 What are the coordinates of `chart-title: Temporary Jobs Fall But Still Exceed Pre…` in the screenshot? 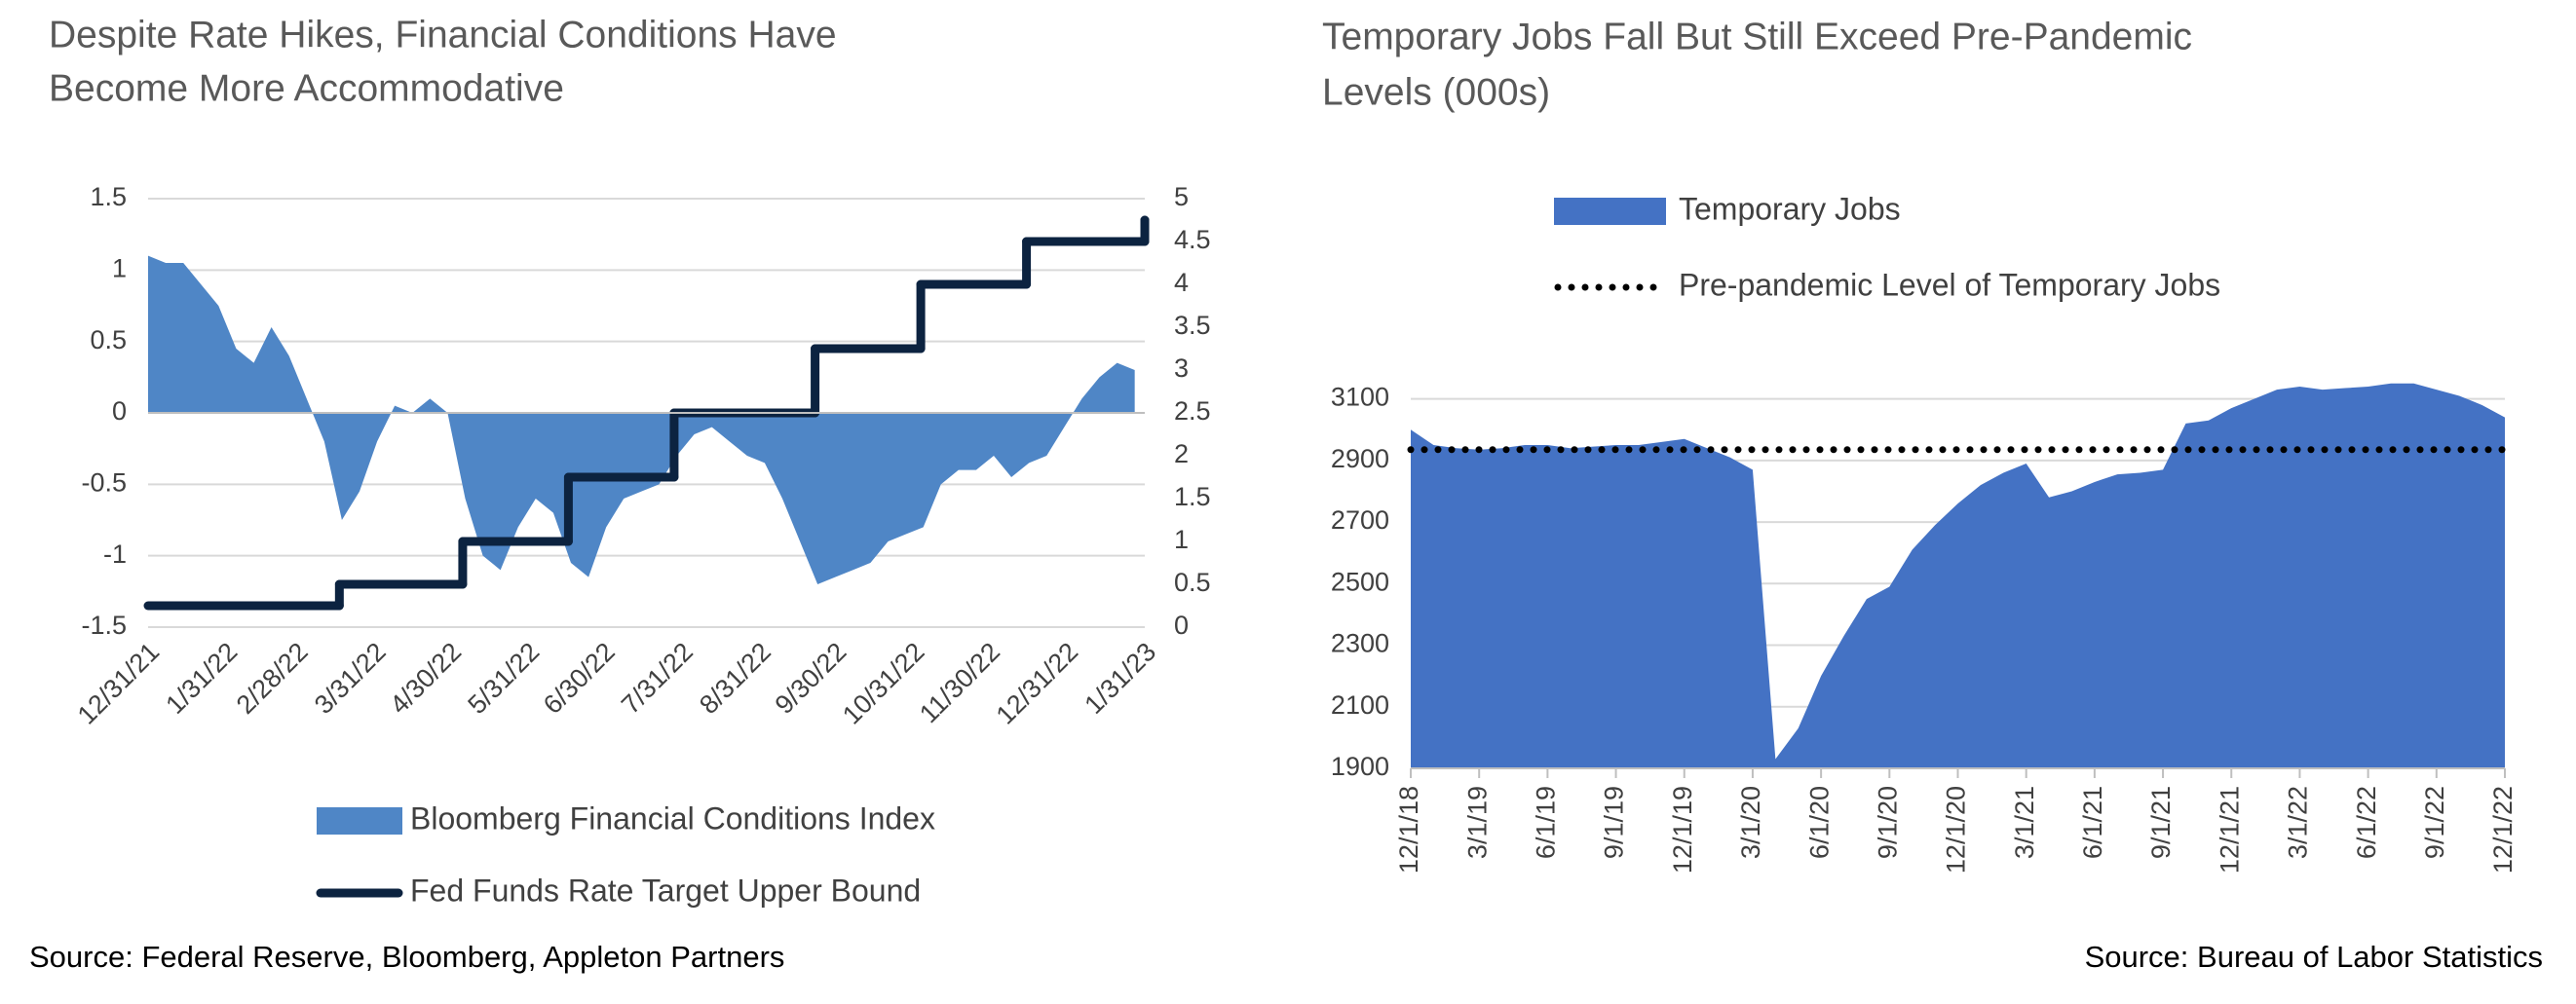 It's located at (1757, 36).